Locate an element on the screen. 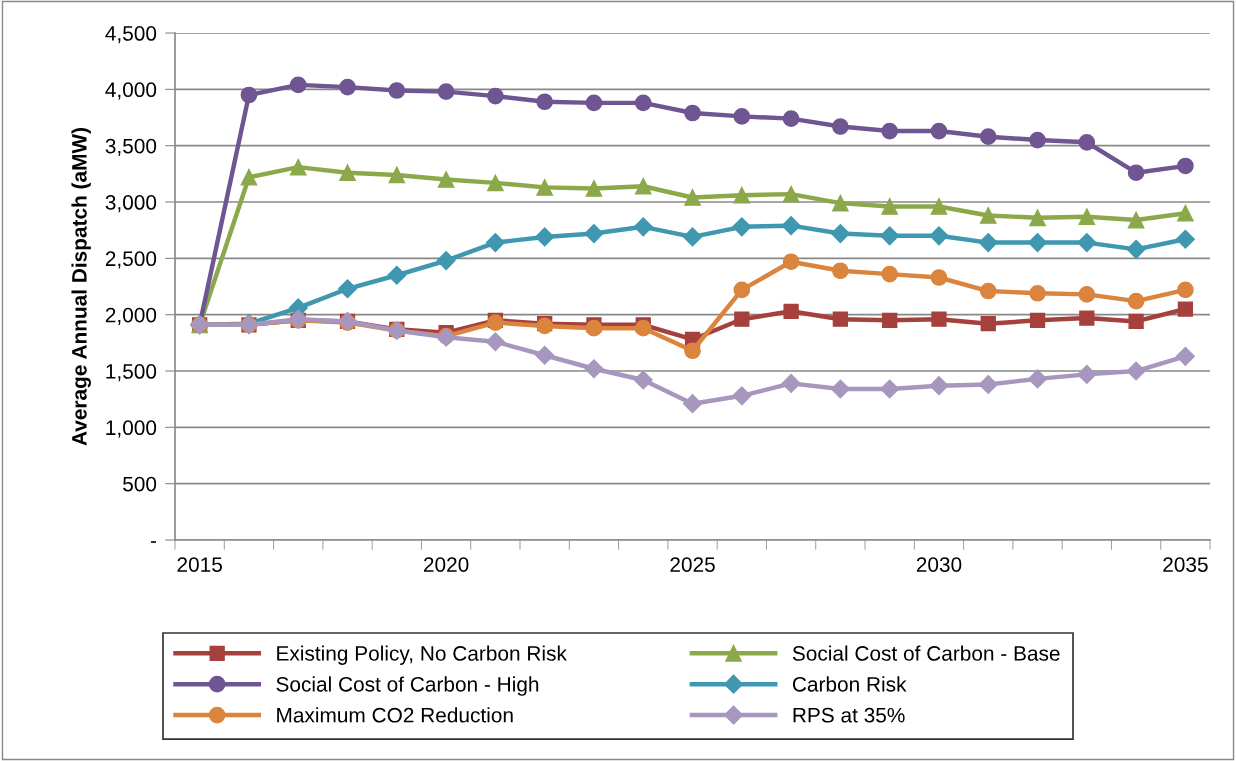 The image size is (1236, 761). y-tick-label: - is located at coordinates (153, 542).